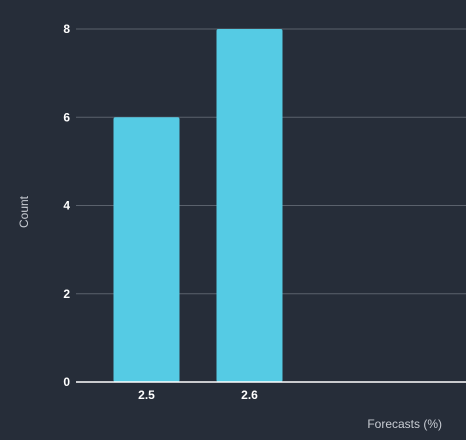 The image size is (466, 440). What do you see at coordinates (146, 395) in the screenshot?
I see `x-tick-label: 2.5` at bounding box center [146, 395].